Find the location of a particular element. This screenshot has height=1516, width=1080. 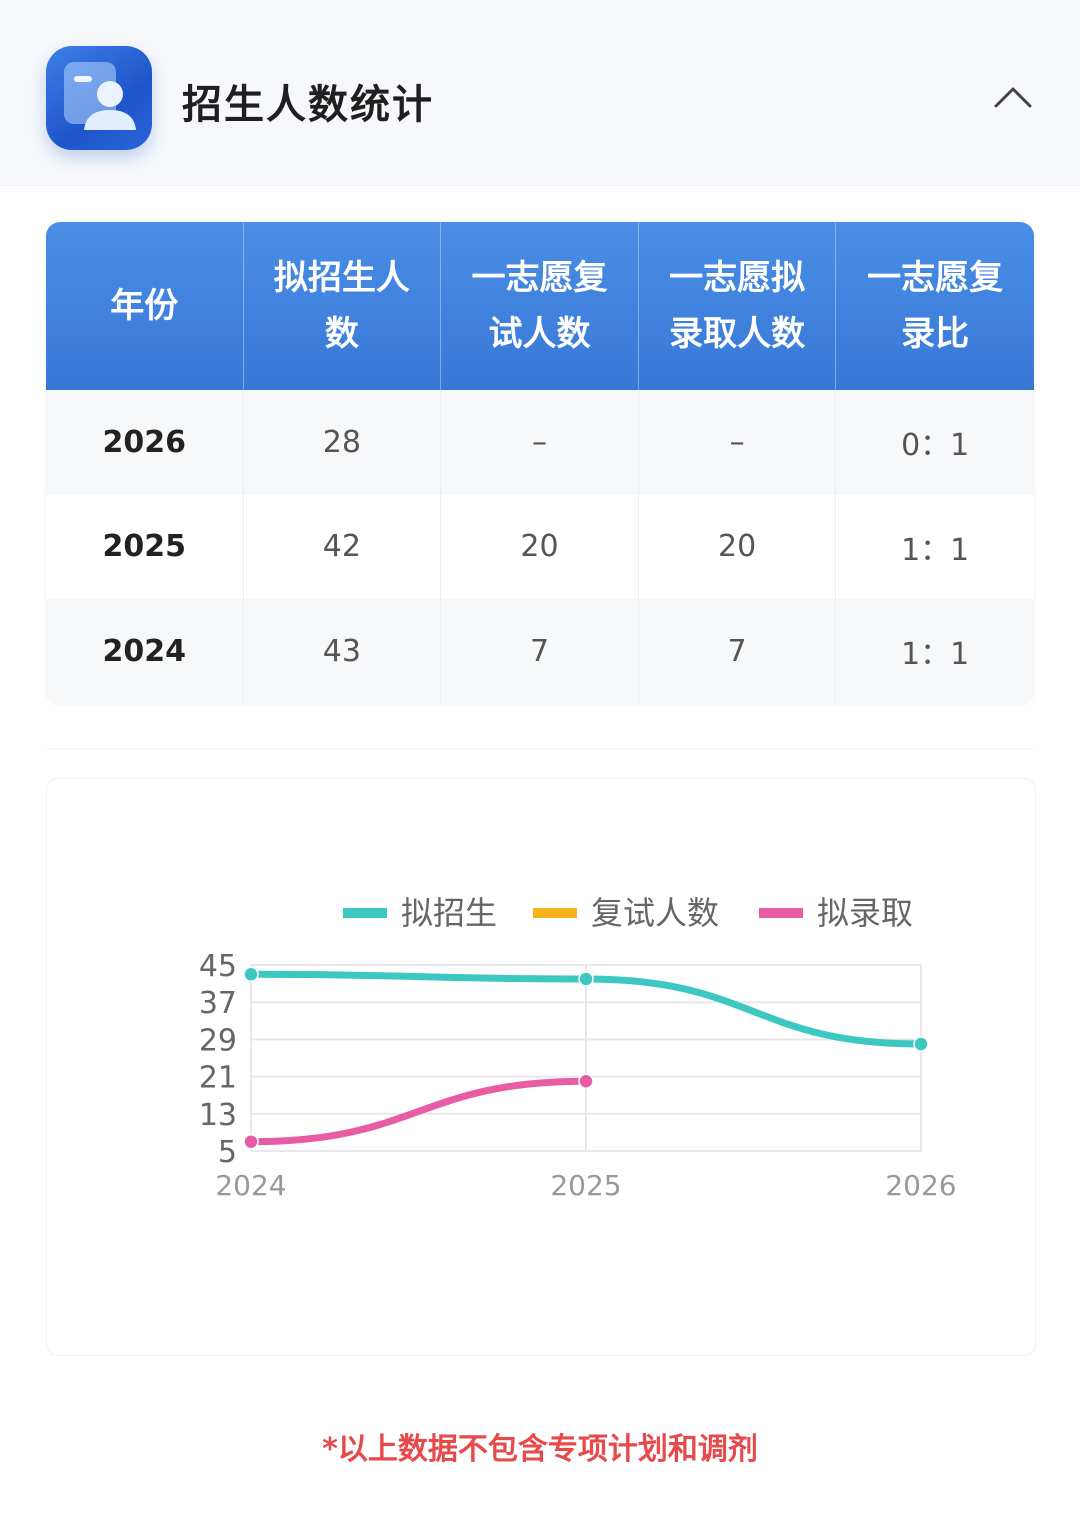

table-row: 2025 42 20 20 1：1 is located at coordinates (540, 547).